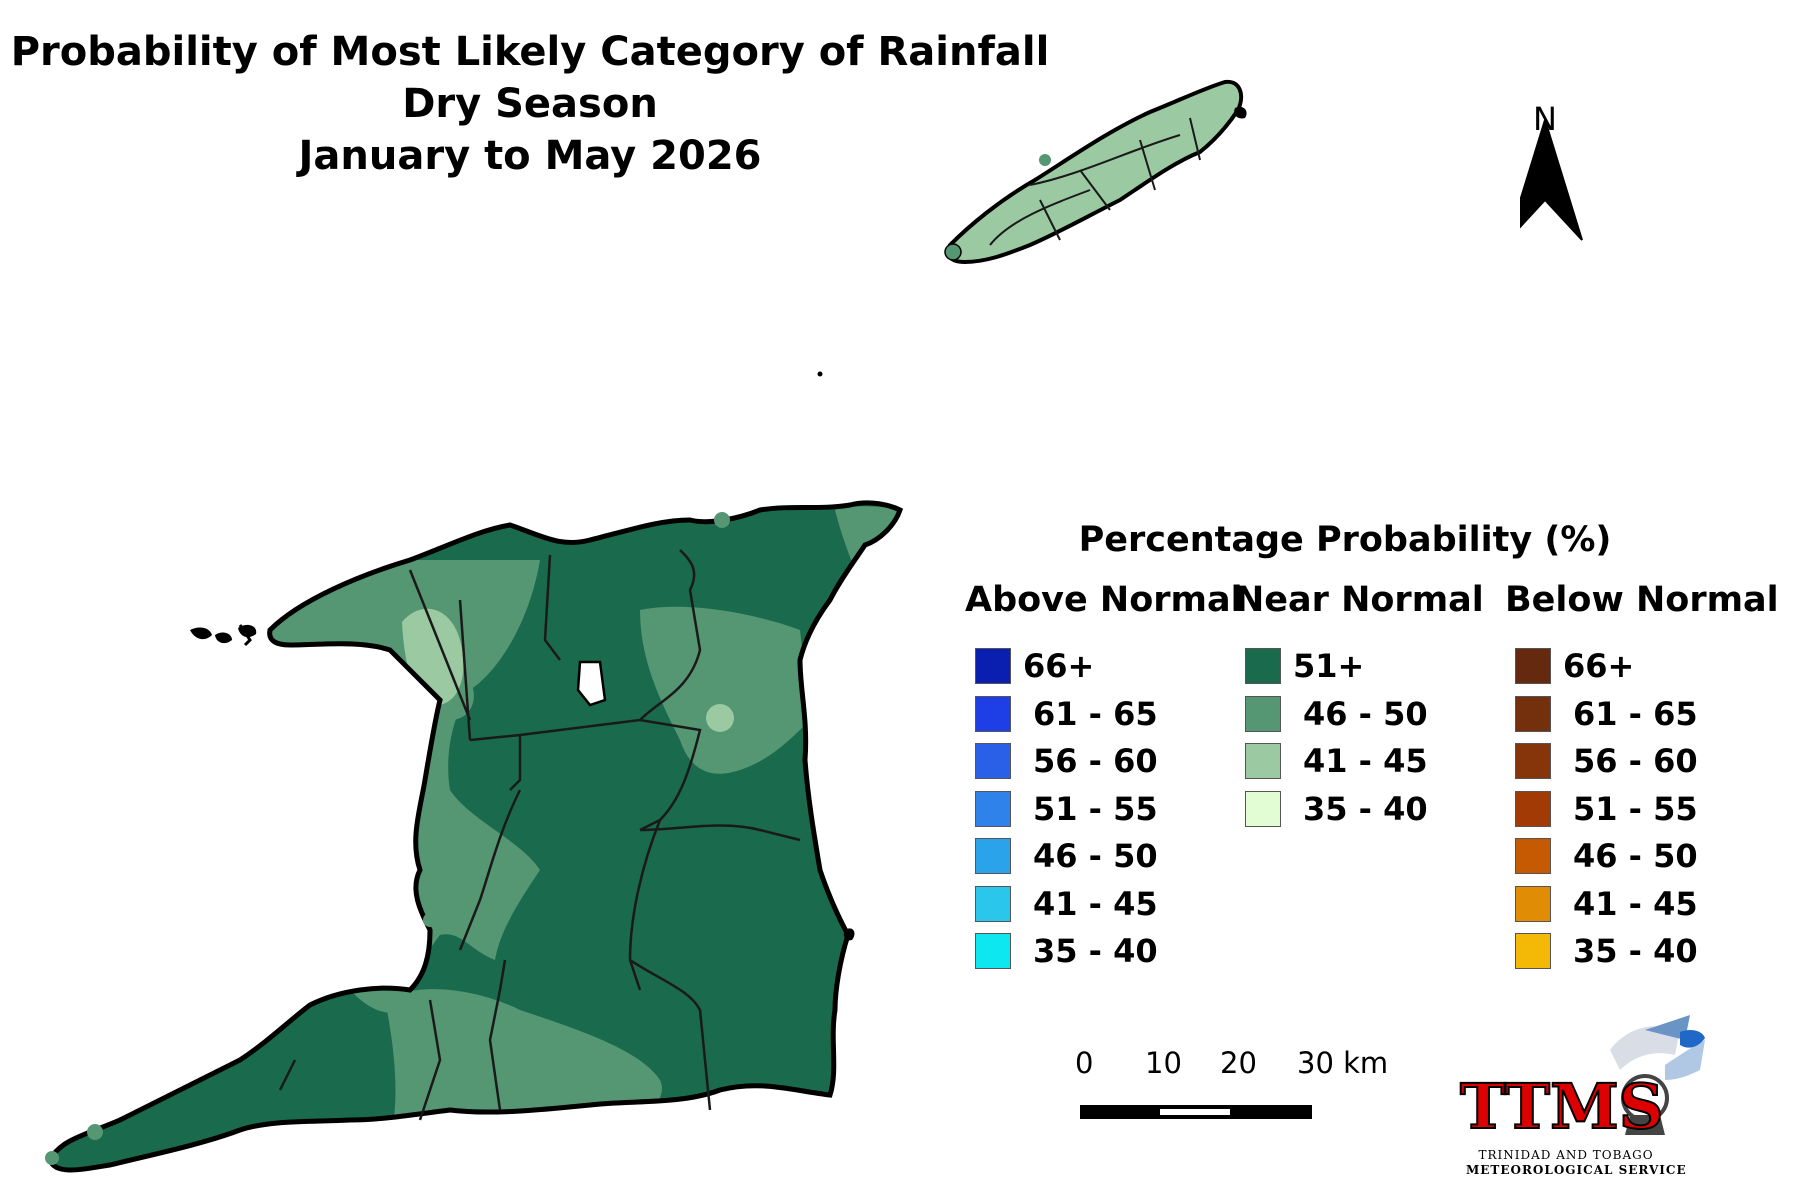 Image resolution: width=1800 pixels, height=1200 pixels. Describe the element at coordinates (1104, 600) in the screenshot. I see `legend-heading-above-normal: Above Normal` at that location.